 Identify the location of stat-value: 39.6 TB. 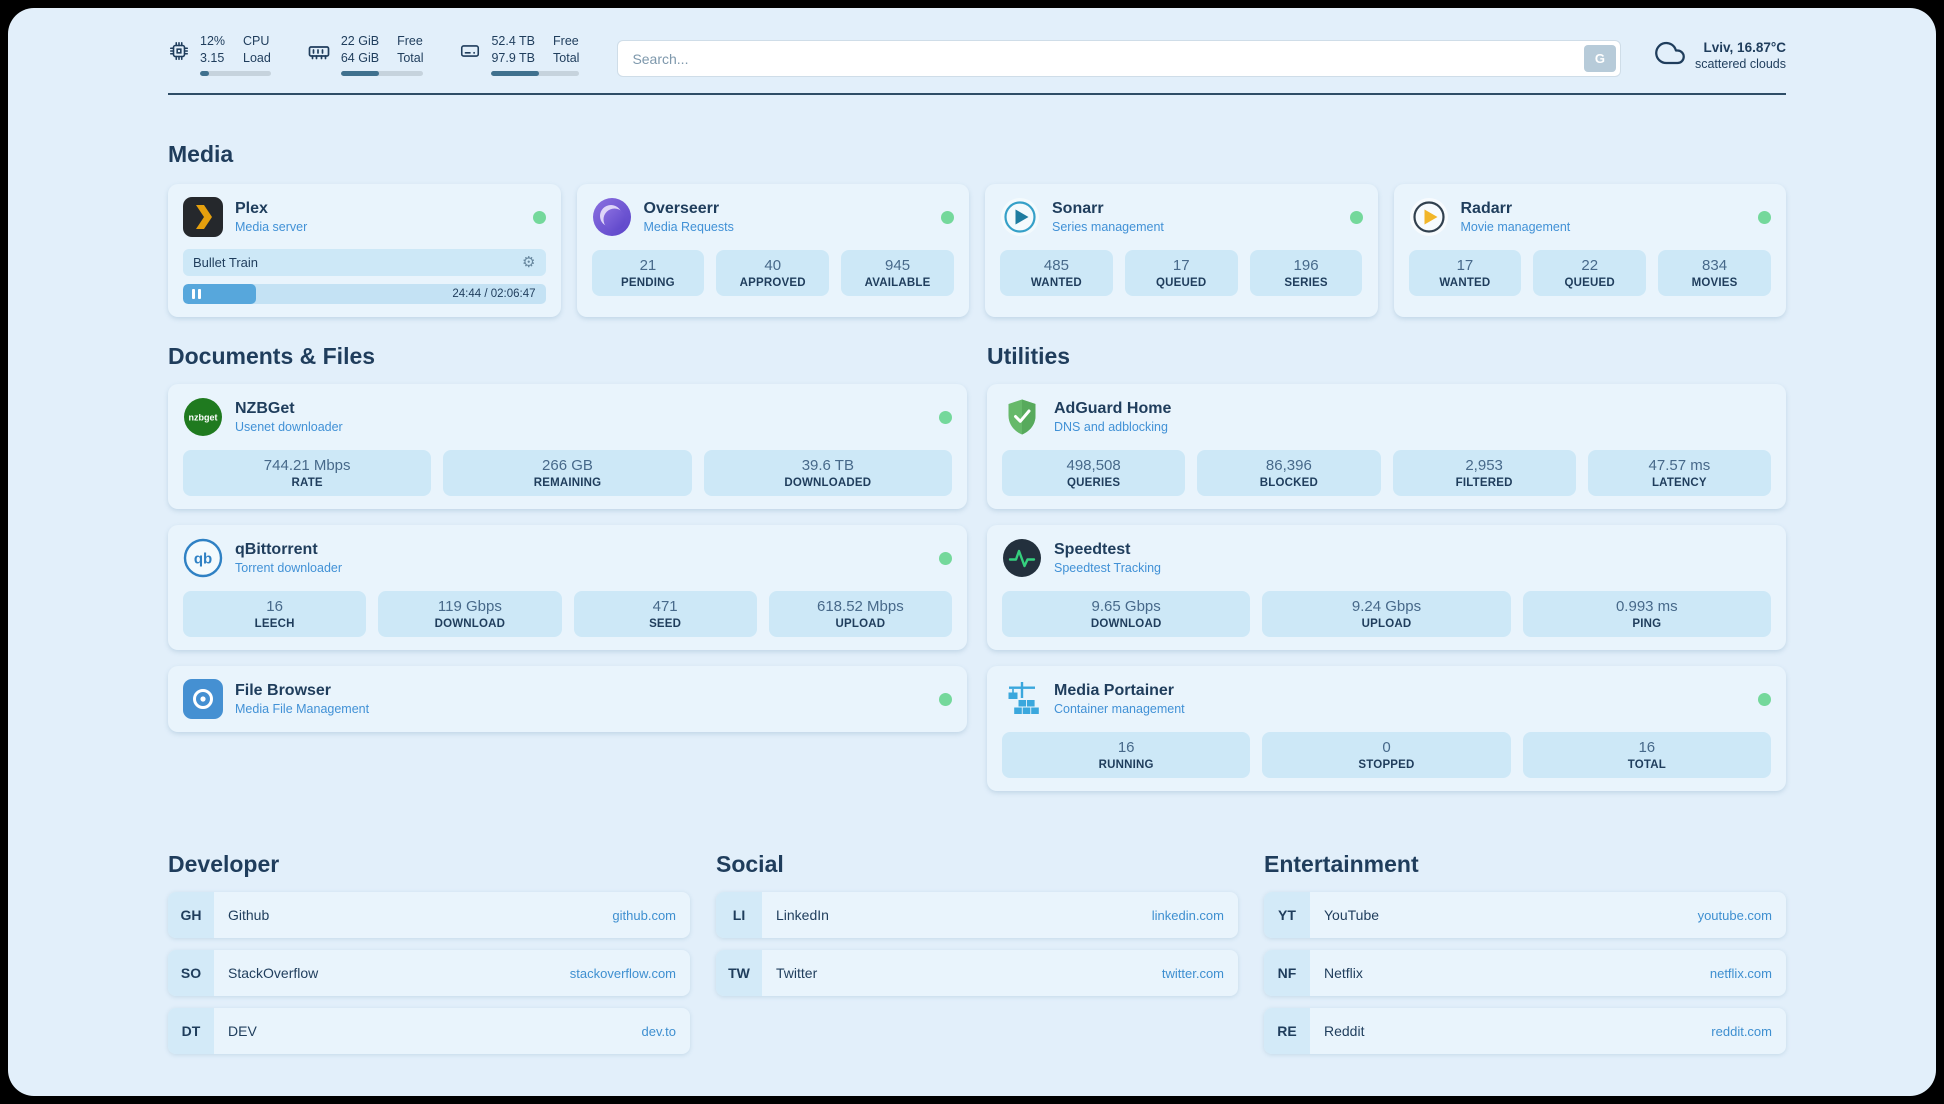
(827, 465).